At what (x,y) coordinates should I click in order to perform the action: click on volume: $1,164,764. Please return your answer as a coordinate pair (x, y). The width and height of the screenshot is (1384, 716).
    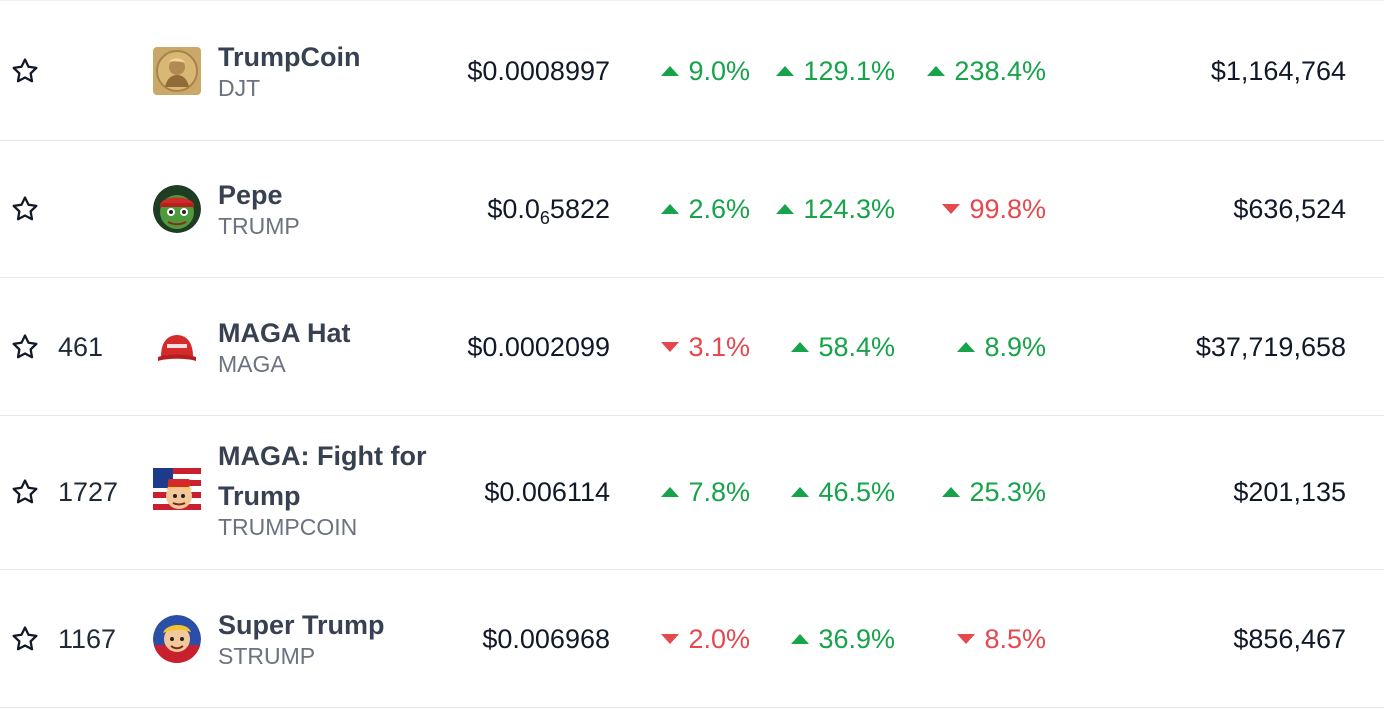
    Looking at the image, I should click on (1278, 71).